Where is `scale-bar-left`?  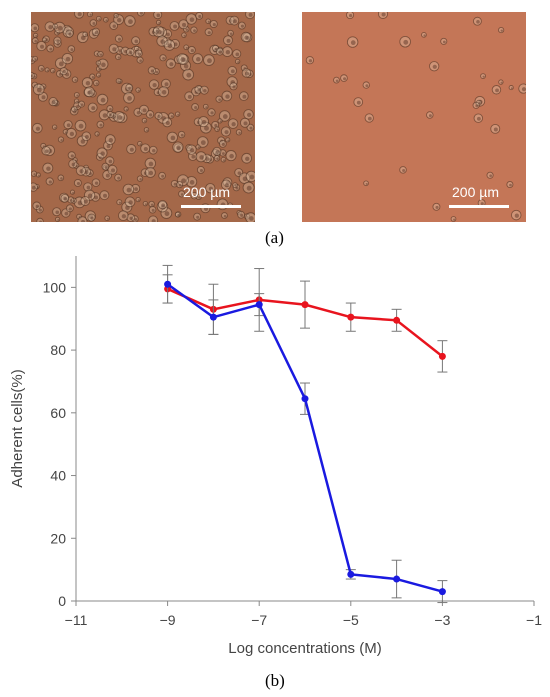 scale-bar-left is located at coordinates (211, 206).